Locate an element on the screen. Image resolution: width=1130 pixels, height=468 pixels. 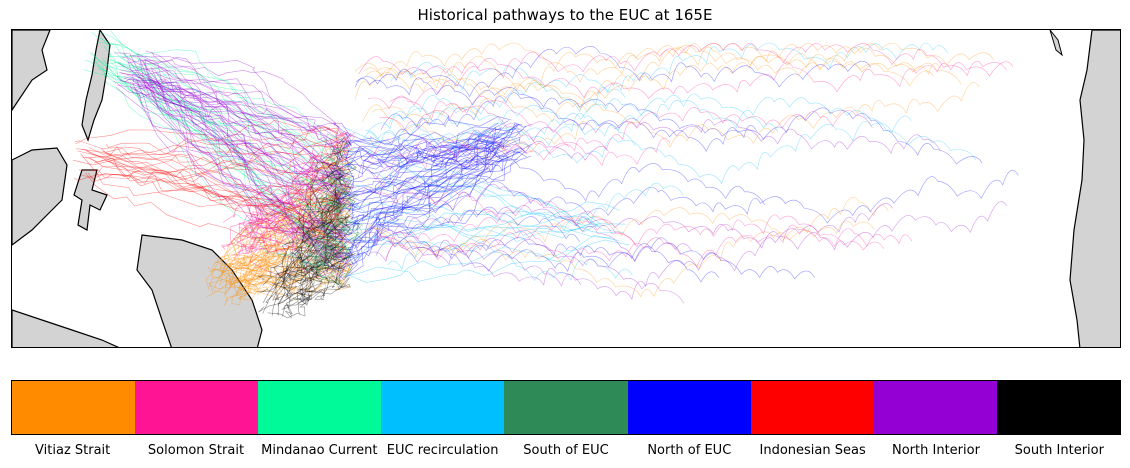
legend-label-south-interior: South Interior is located at coordinates (1059, 450).